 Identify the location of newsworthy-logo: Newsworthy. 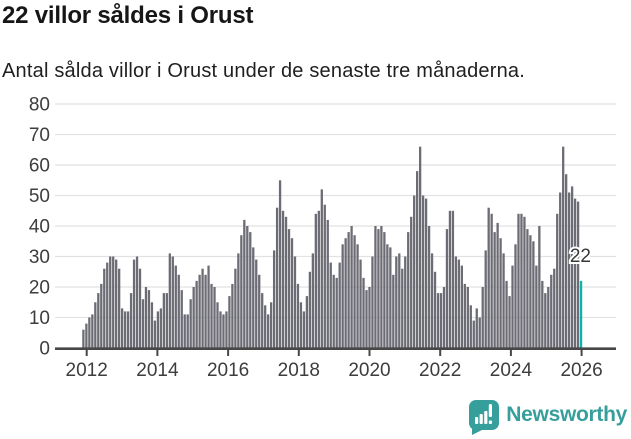
(546, 417).